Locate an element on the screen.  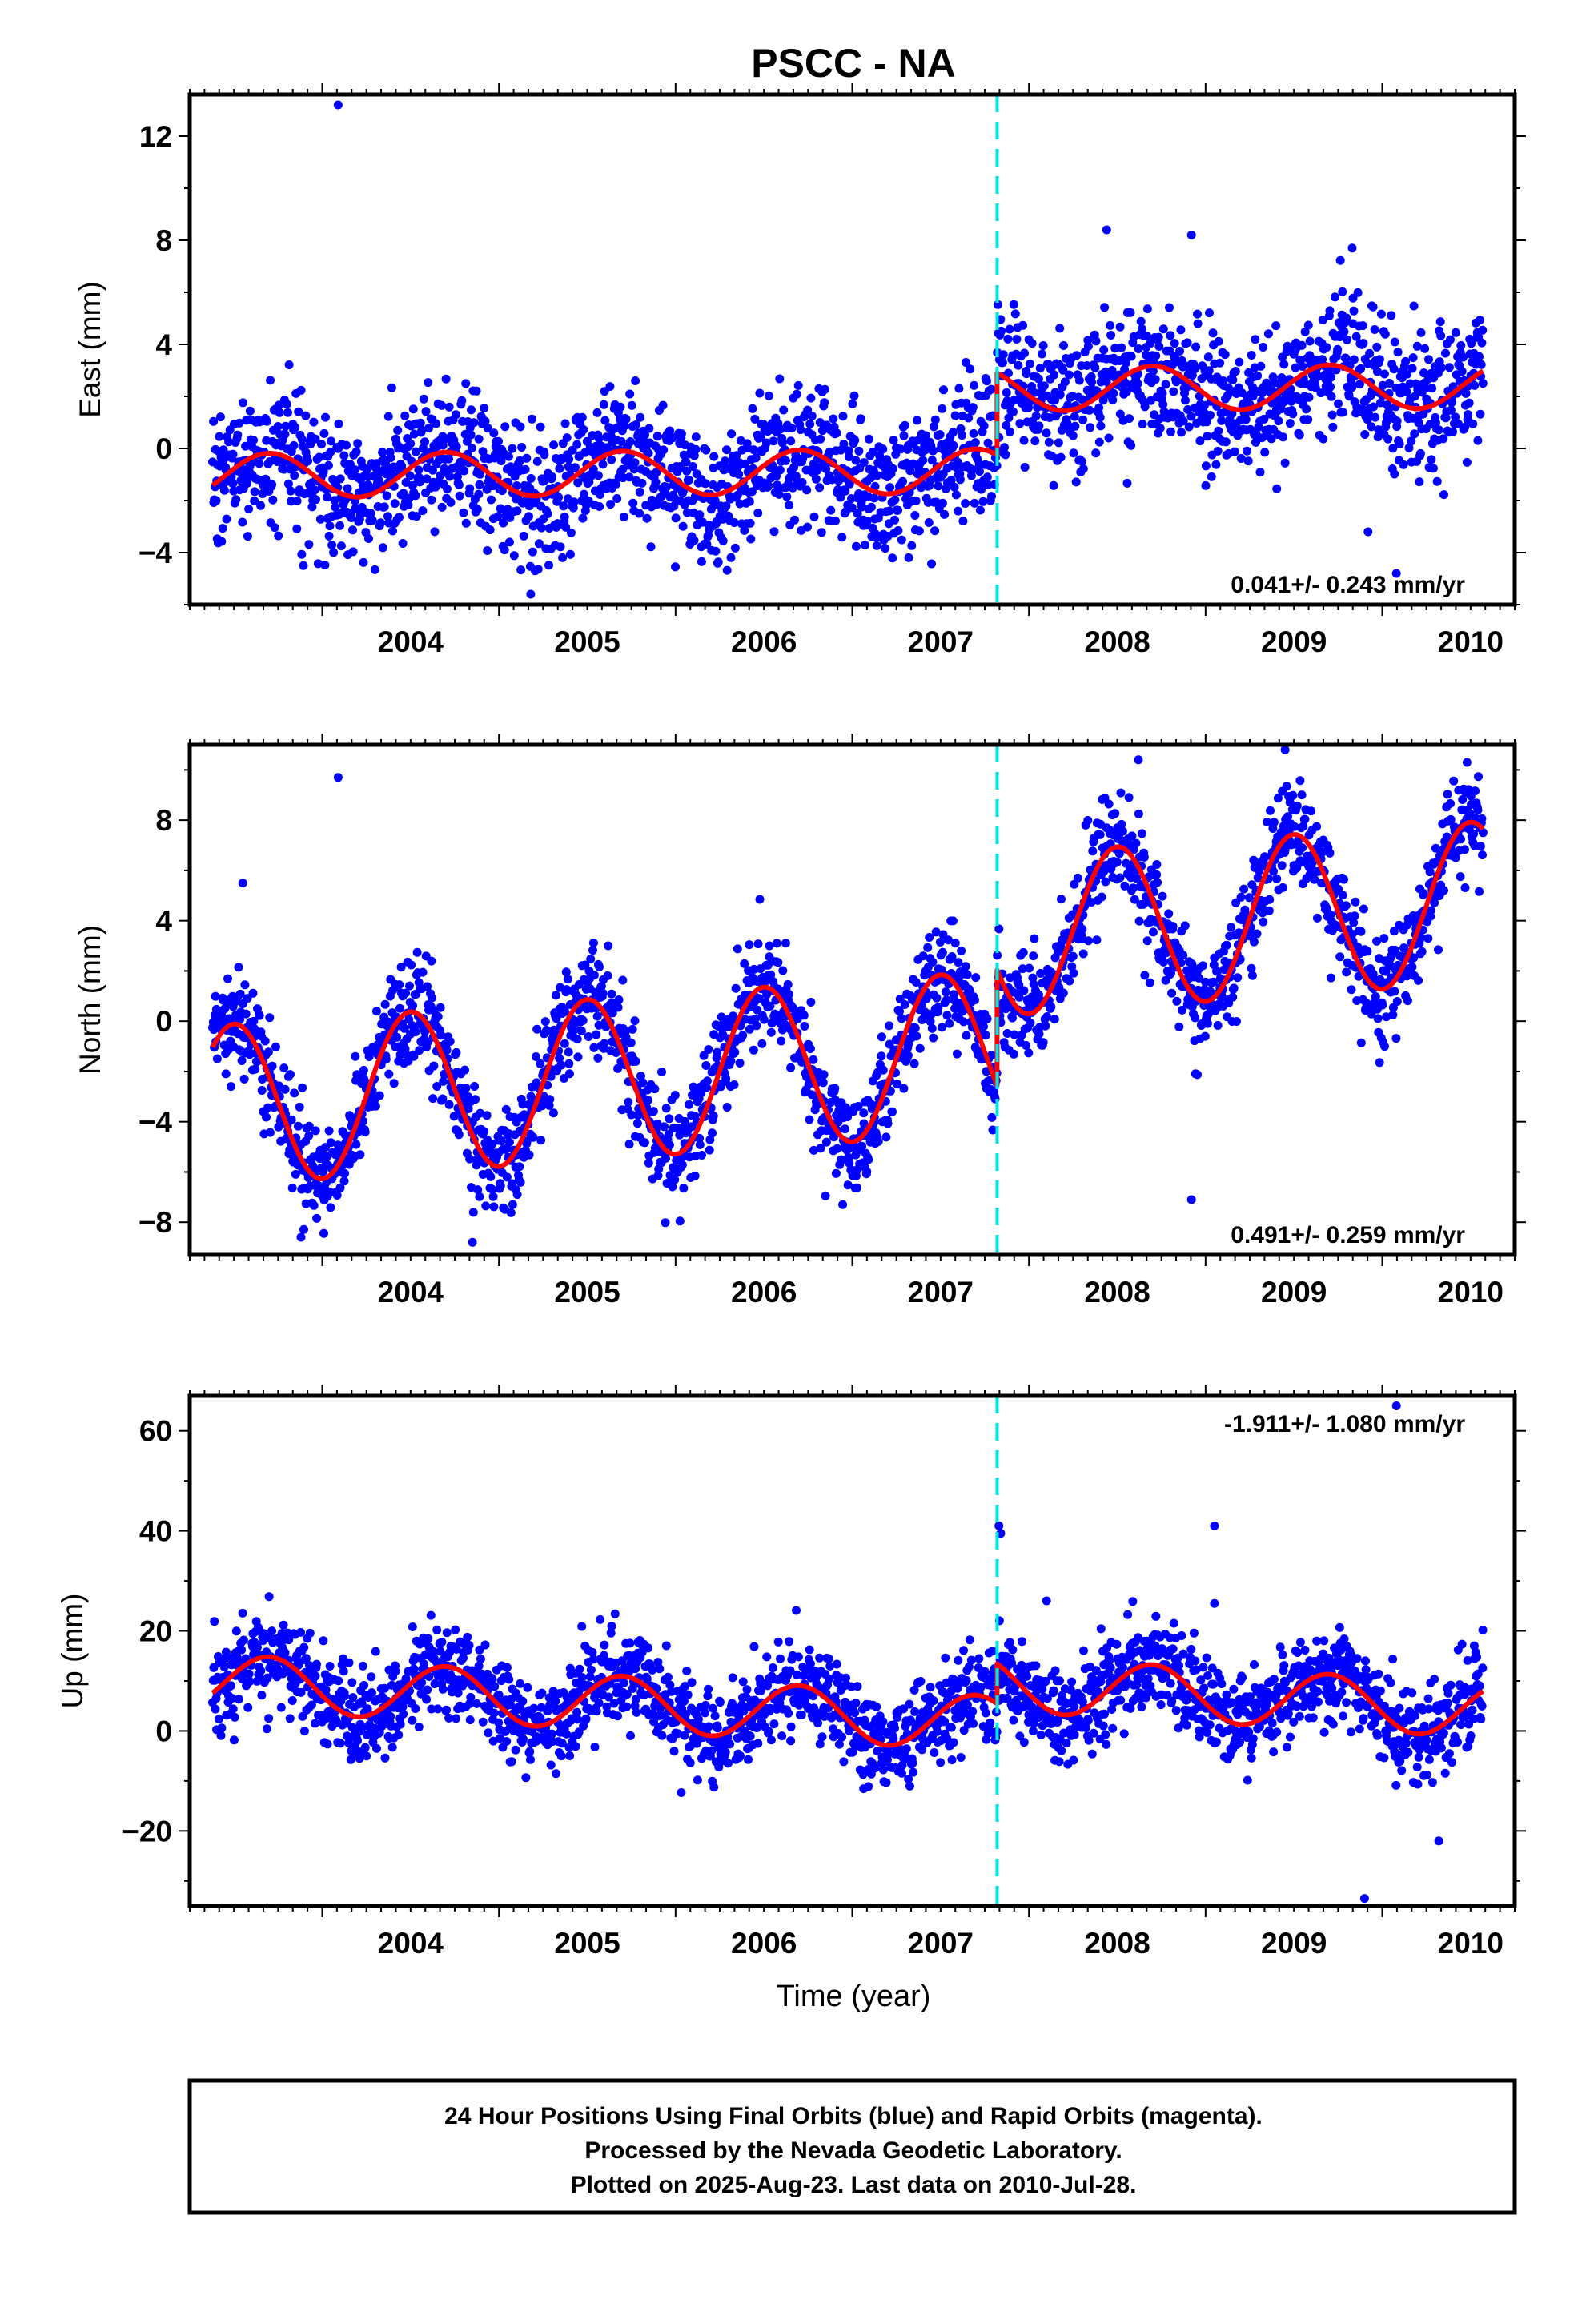
x-tick-label: 2006 is located at coordinates (764, 641).